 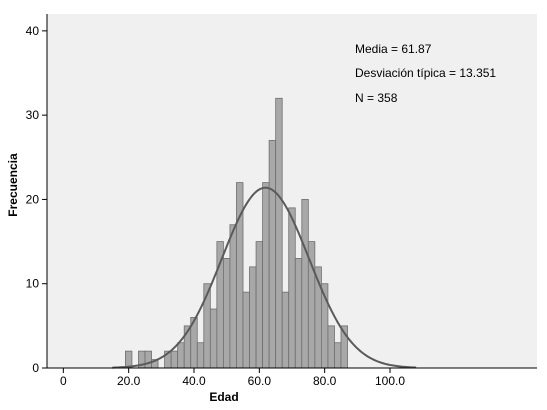 I want to click on y-tick-label: 30, so click(x=33, y=115).